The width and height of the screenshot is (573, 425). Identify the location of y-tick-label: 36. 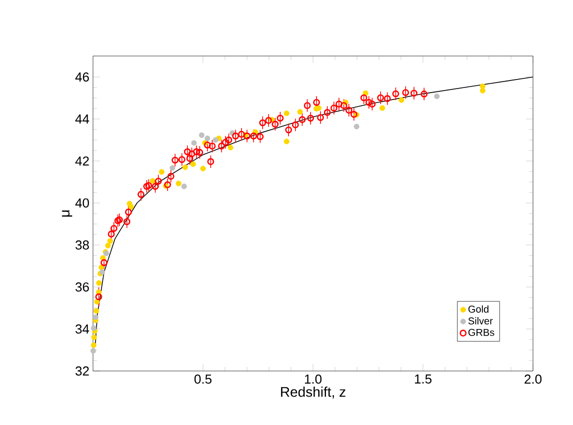
(82, 287).